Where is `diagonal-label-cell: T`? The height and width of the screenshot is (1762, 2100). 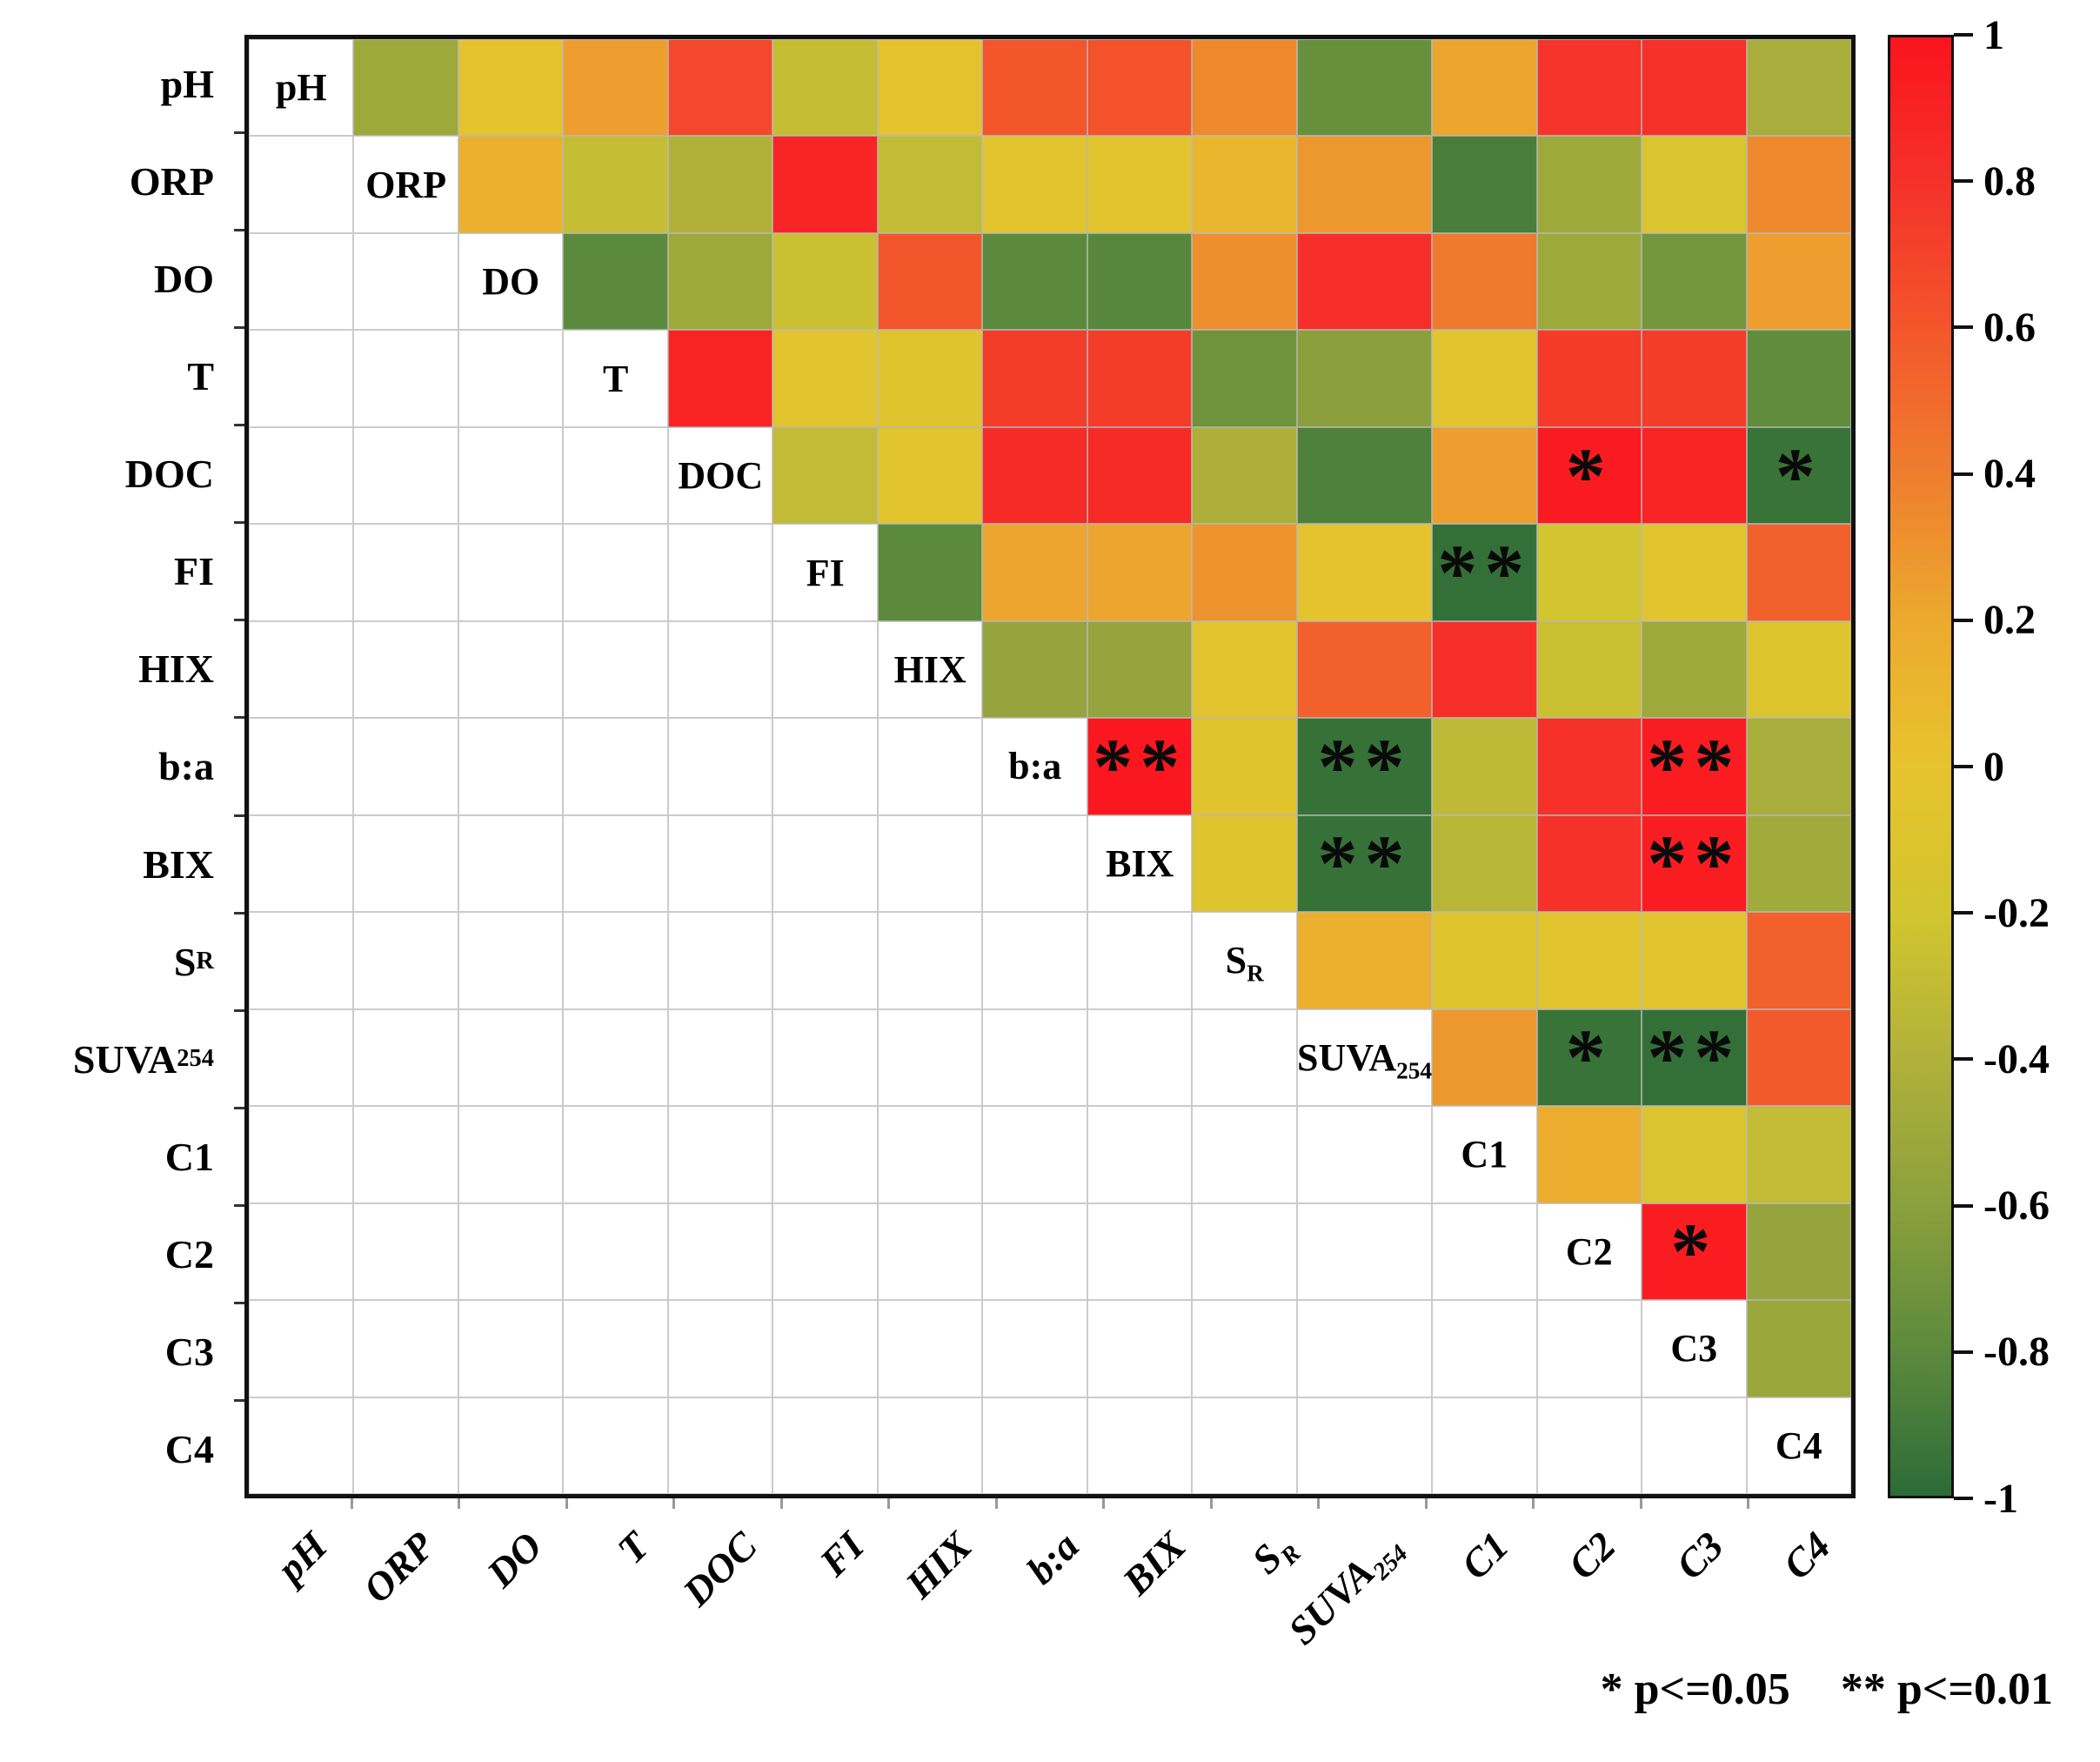
diagonal-label-cell: T is located at coordinates (615, 378).